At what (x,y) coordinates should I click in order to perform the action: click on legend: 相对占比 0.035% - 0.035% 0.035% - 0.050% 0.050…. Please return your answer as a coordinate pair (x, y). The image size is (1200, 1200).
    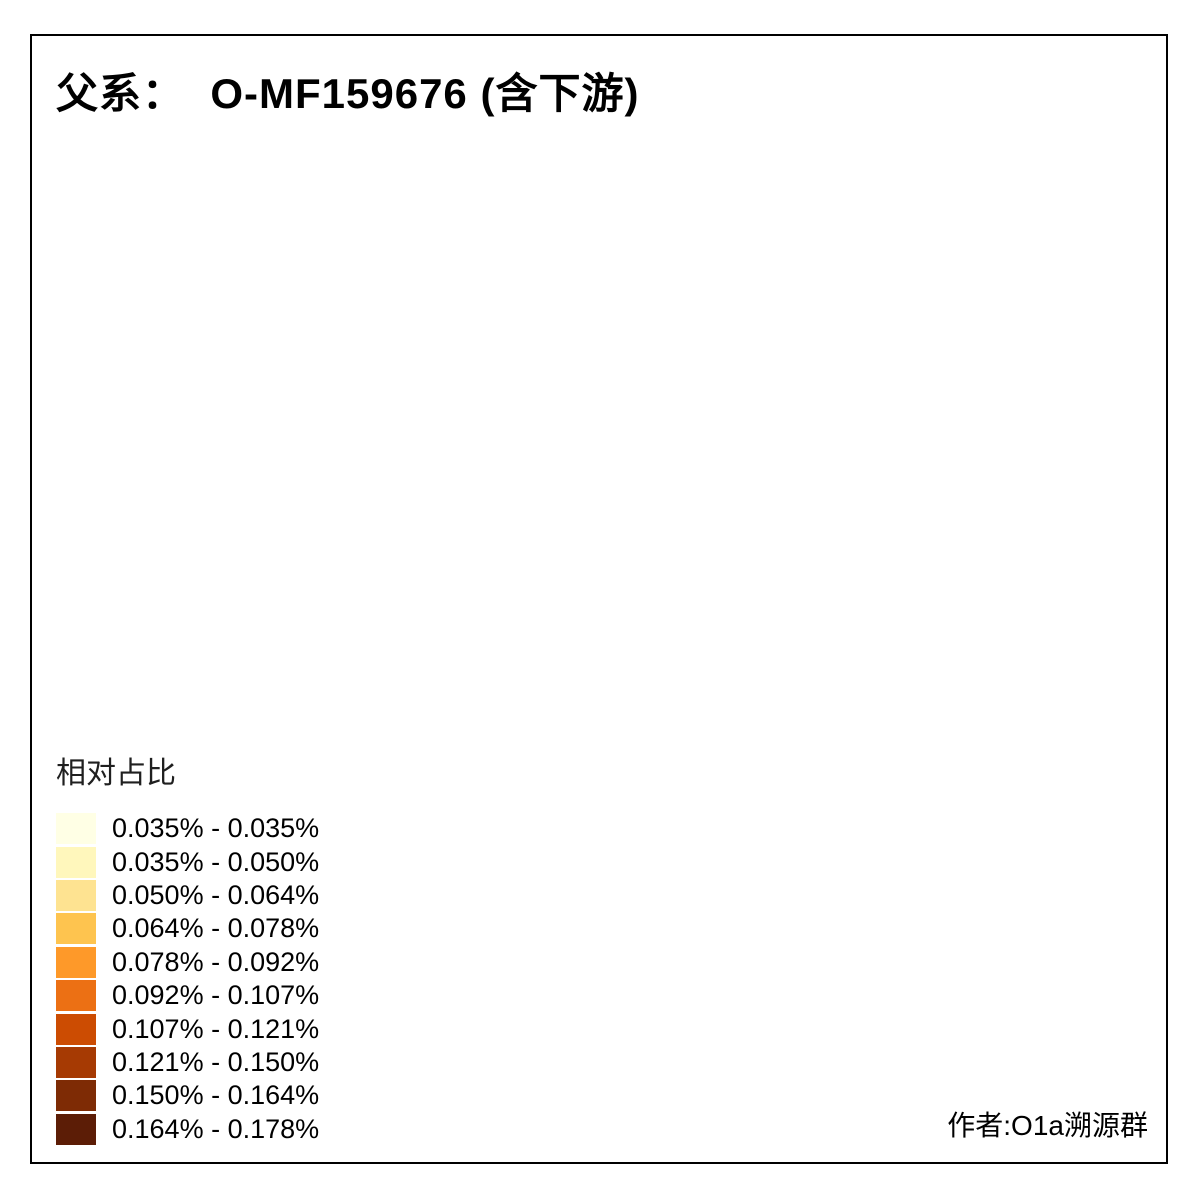
    Looking at the image, I should click on (187, 947).